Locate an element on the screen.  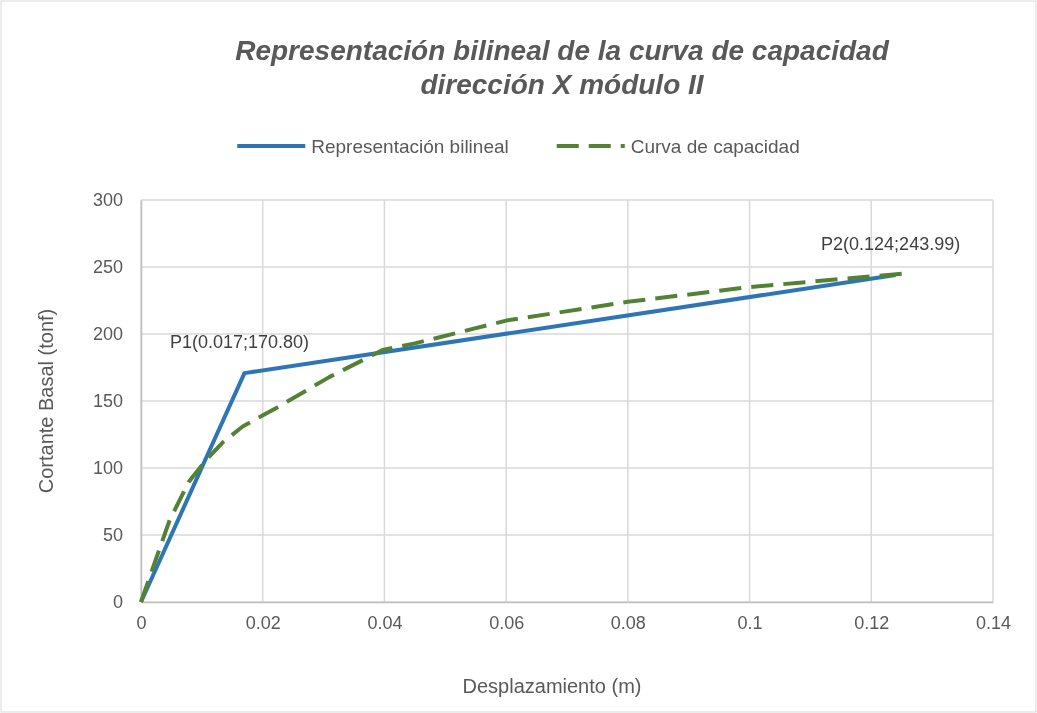
x-tick-label: 0.04 is located at coordinates (385, 622).